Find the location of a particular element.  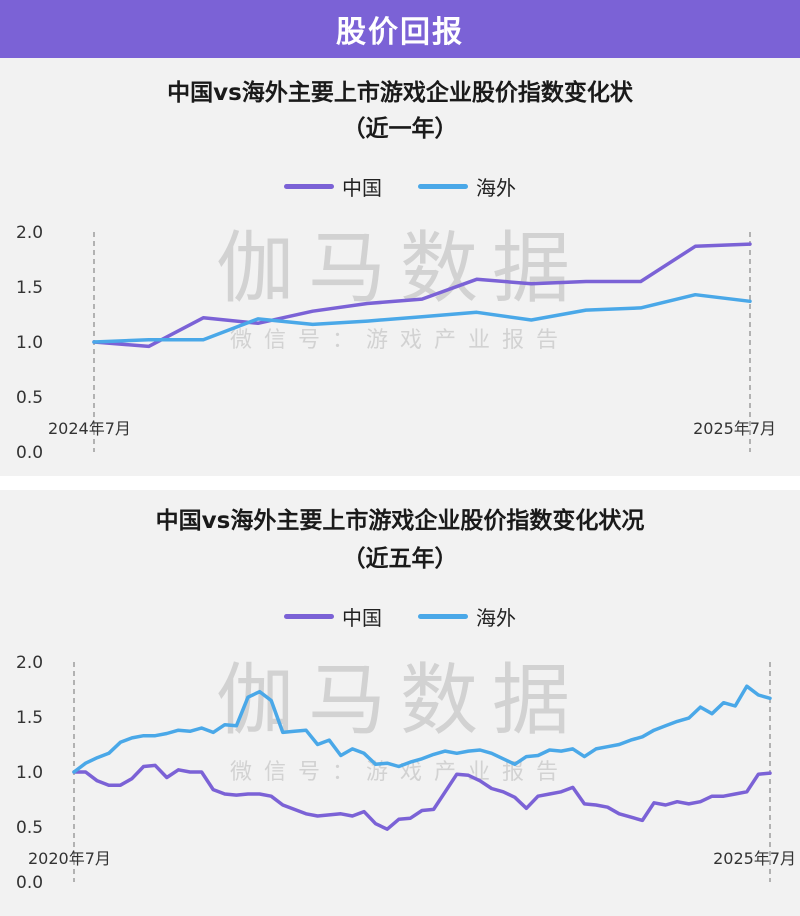

section-header: 股价回报 is located at coordinates (400, 29).